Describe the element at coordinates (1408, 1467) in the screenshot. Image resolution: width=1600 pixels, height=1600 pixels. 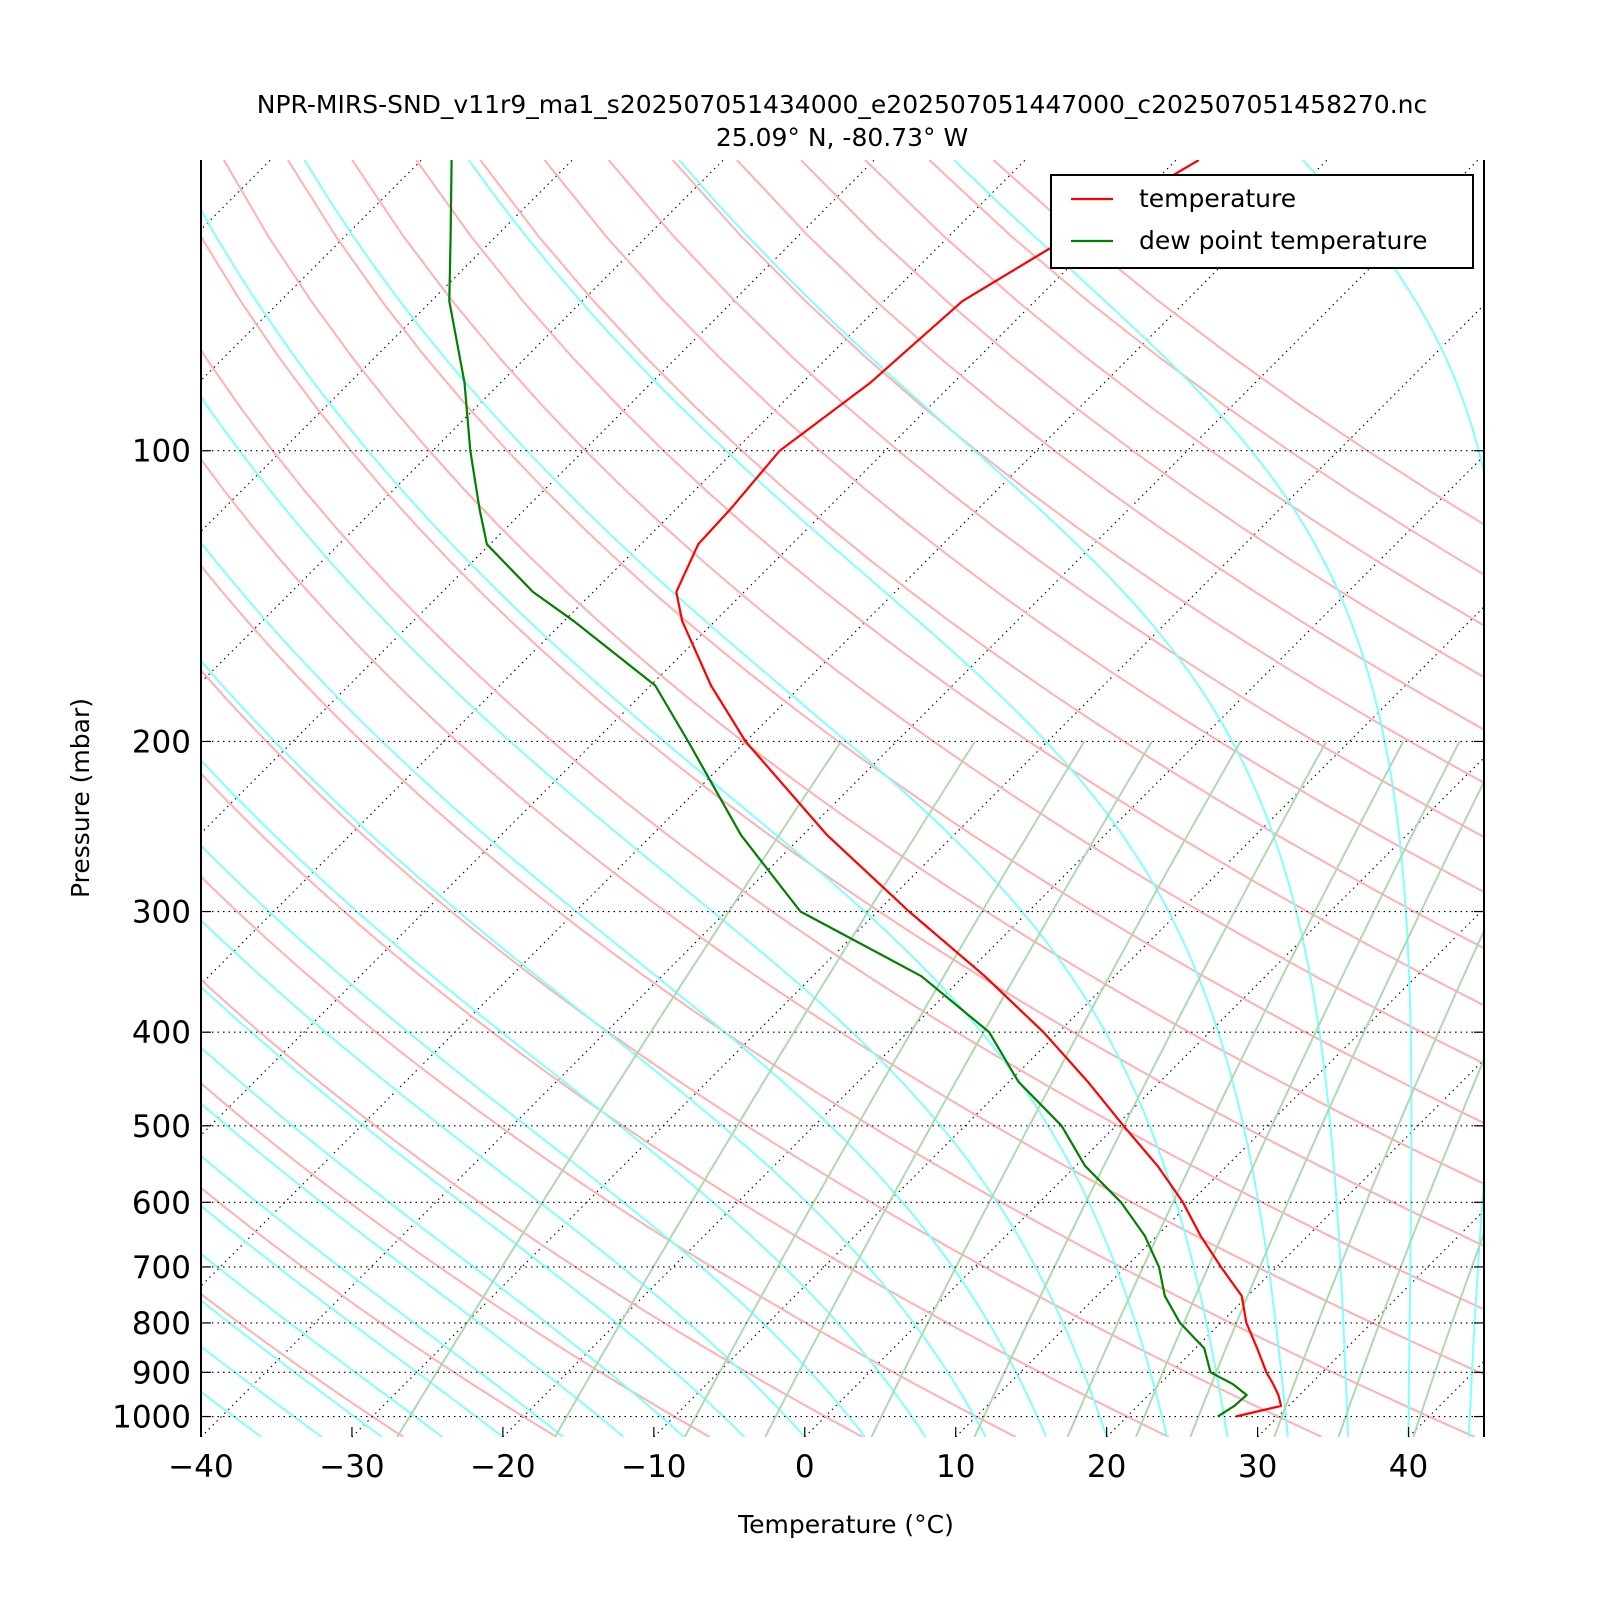
I see `x-tick-label: 40` at that location.